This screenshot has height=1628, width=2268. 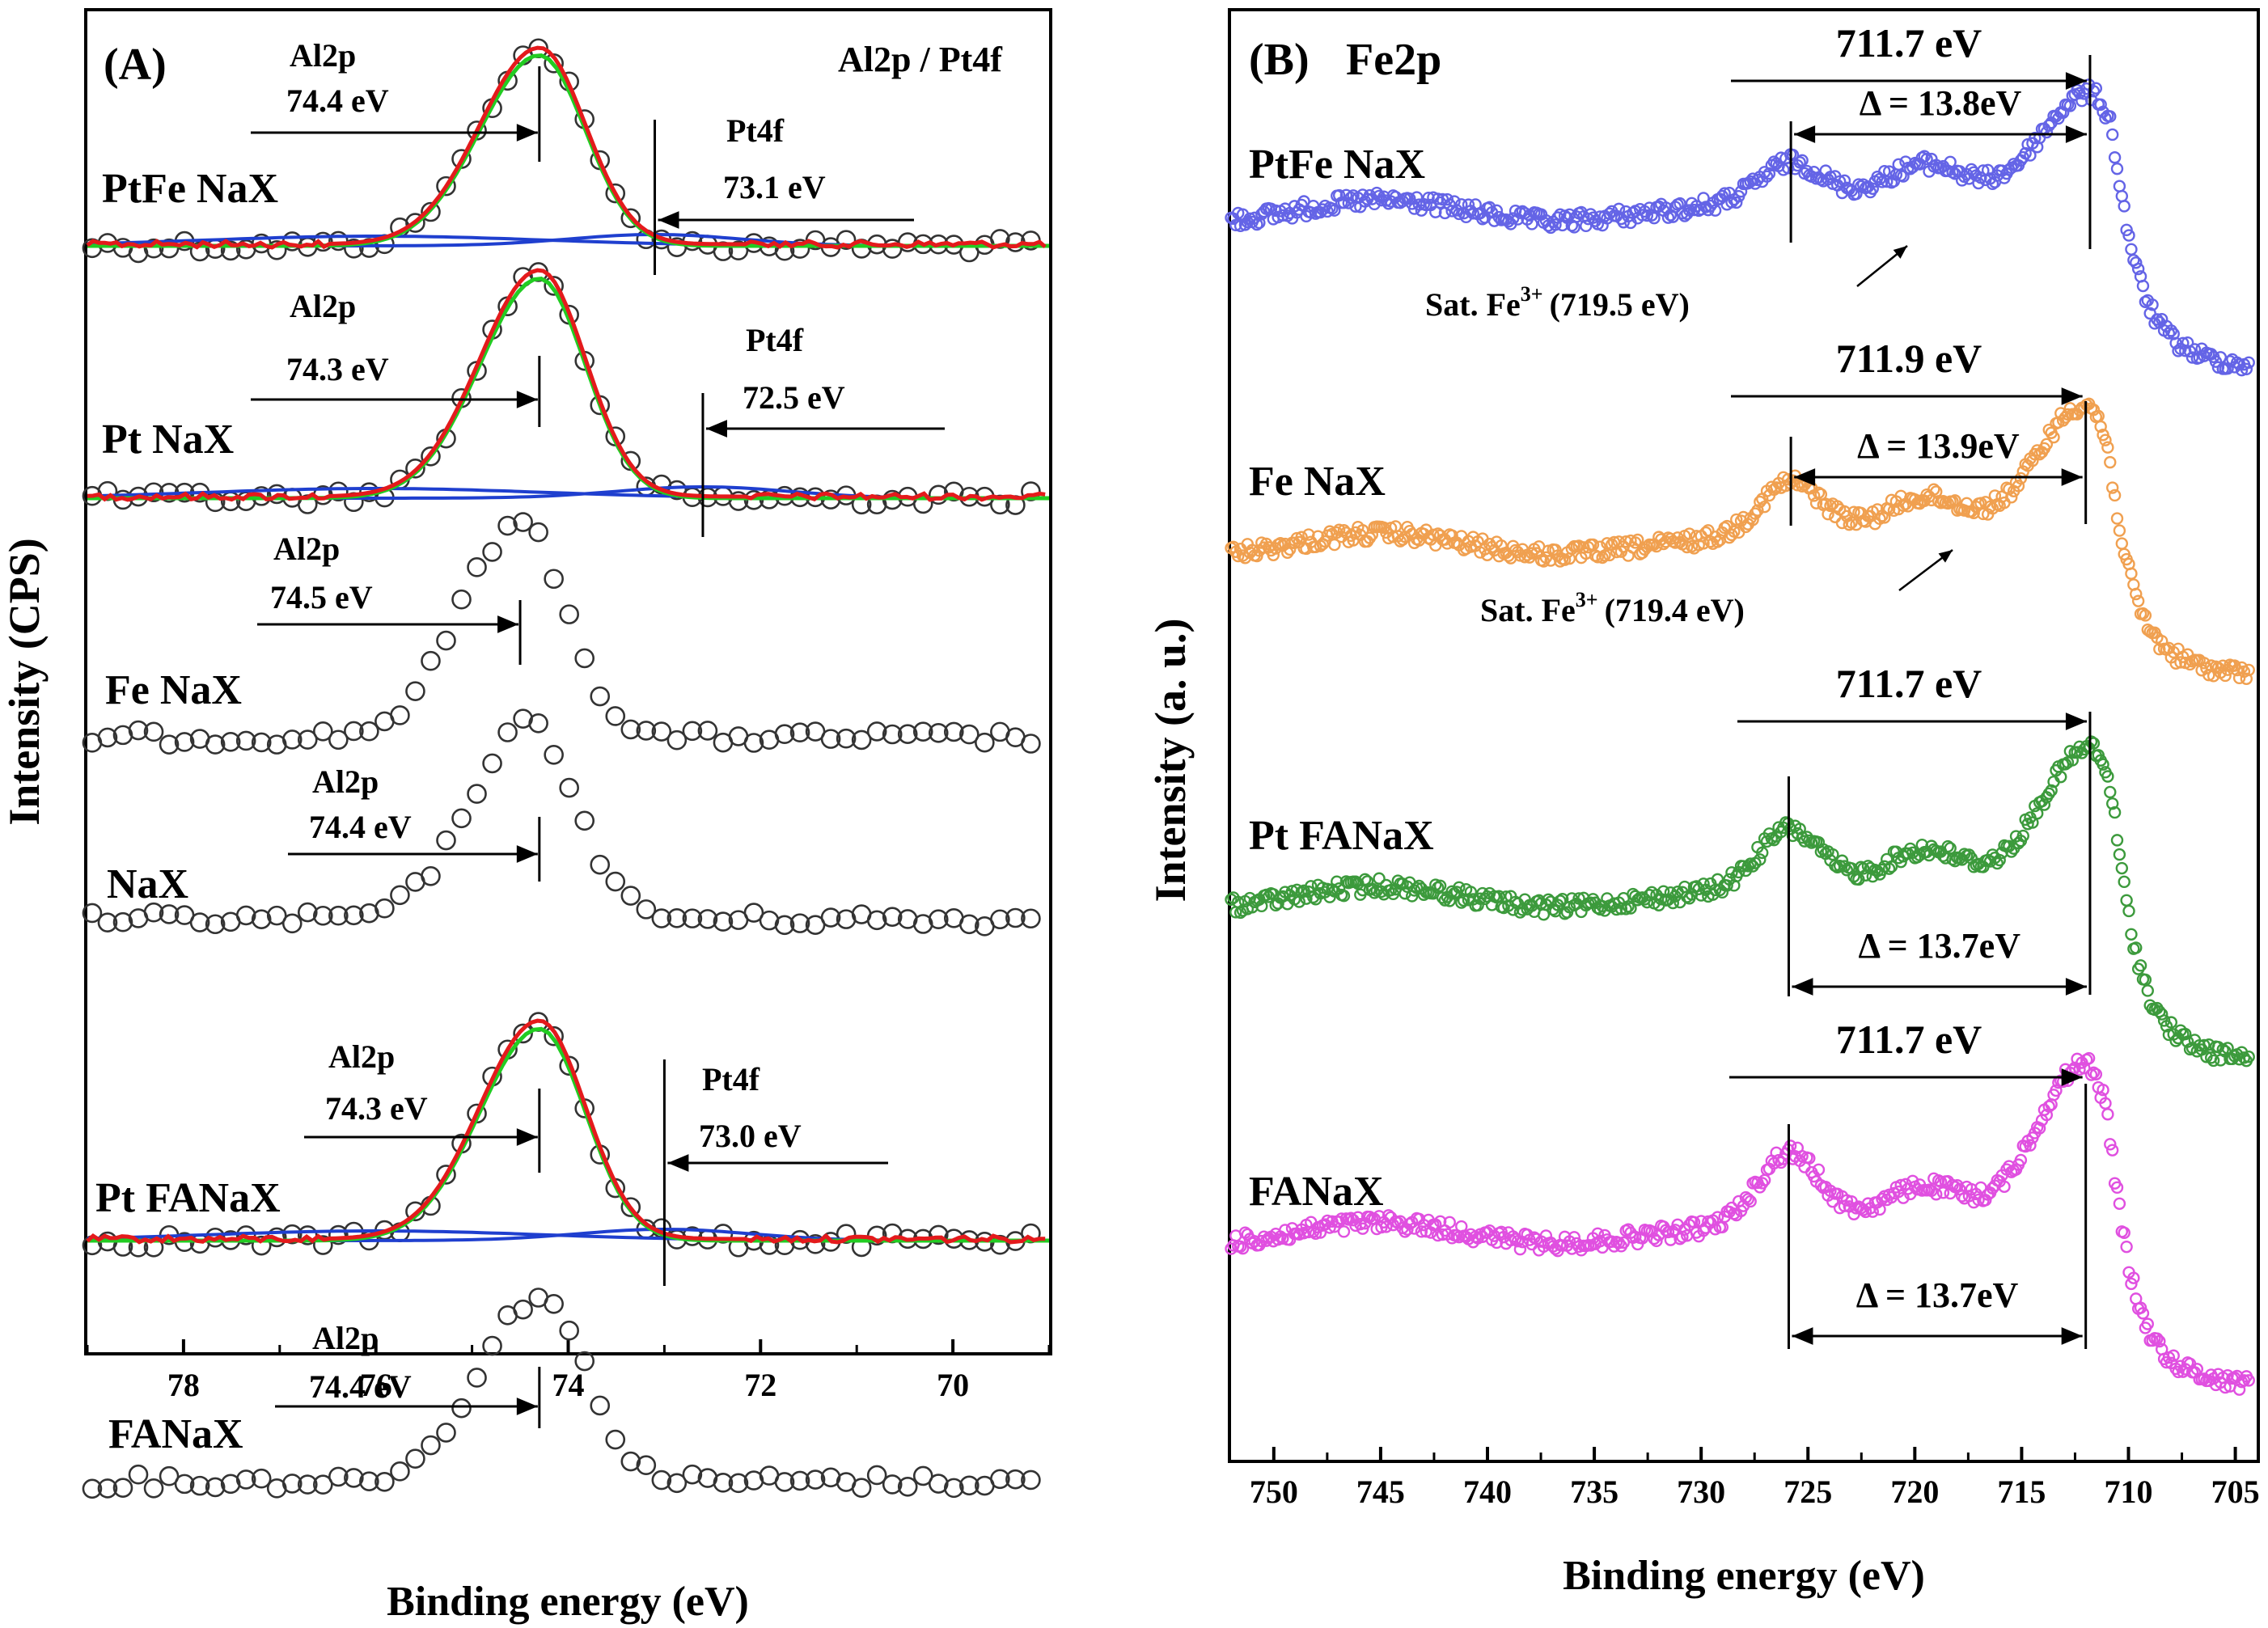 I want to click on panel-b-tick-label: 715, so click(x=2022, y=1492).